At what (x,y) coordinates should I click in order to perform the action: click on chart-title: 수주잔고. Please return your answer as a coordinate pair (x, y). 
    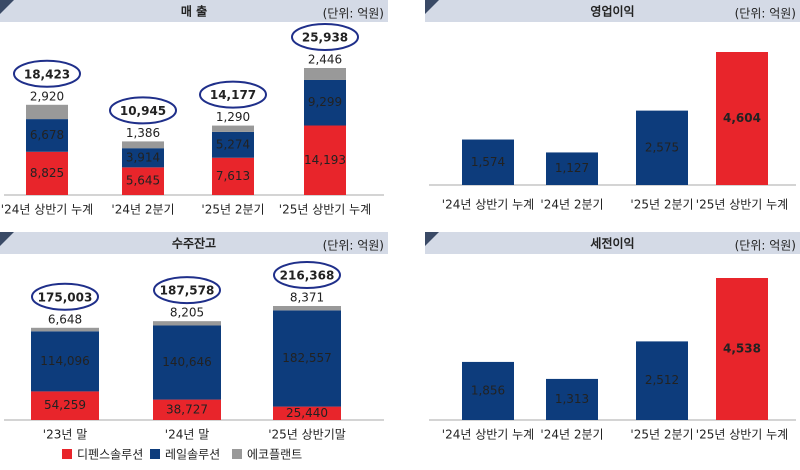
    Looking at the image, I should click on (194, 243).